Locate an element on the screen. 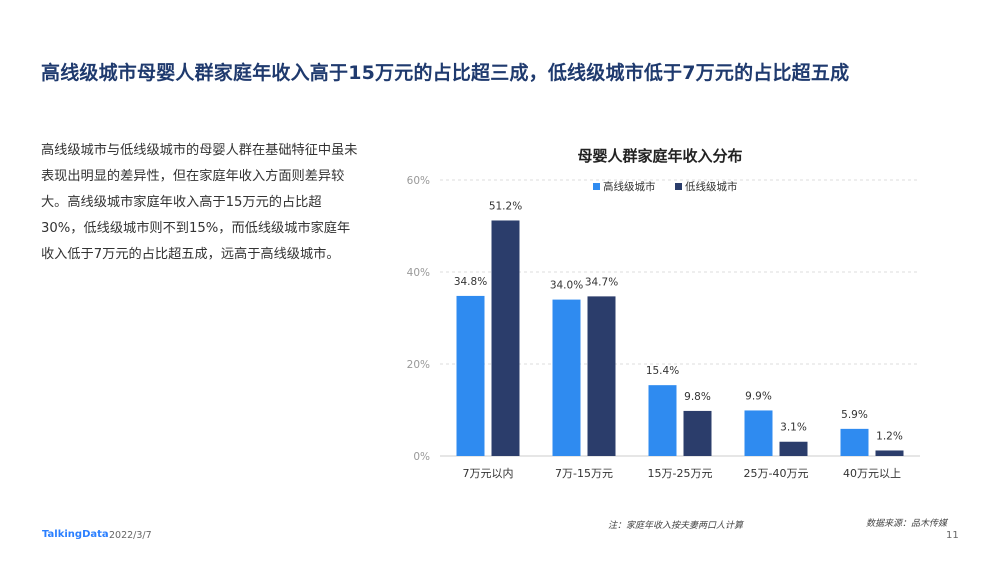 The image size is (1000, 563). x-tick-label: 40万元以上 is located at coordinates (872, 473).